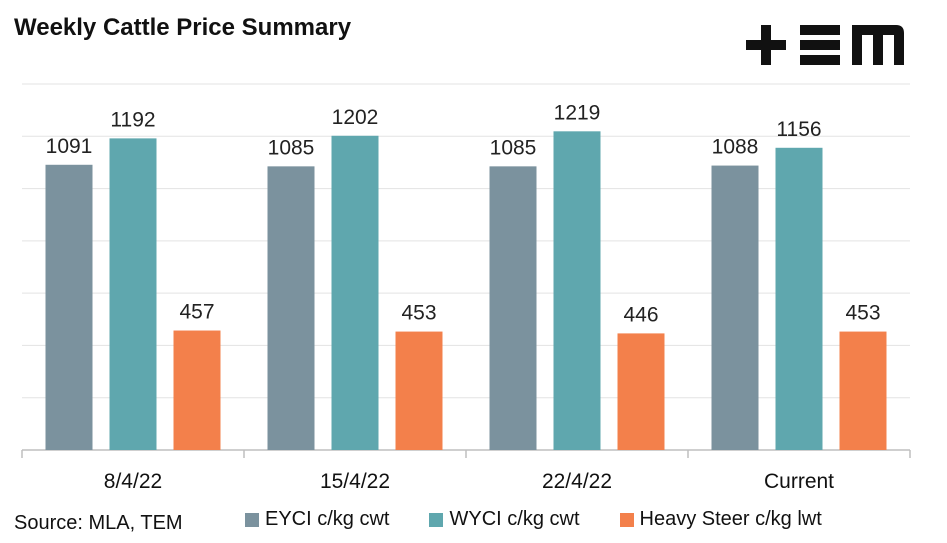 This screenshot has width=947, height=543. Describe the element at coordinates (355, 481) in the screenshot. I see `category-label: 15/4/22` at that location.